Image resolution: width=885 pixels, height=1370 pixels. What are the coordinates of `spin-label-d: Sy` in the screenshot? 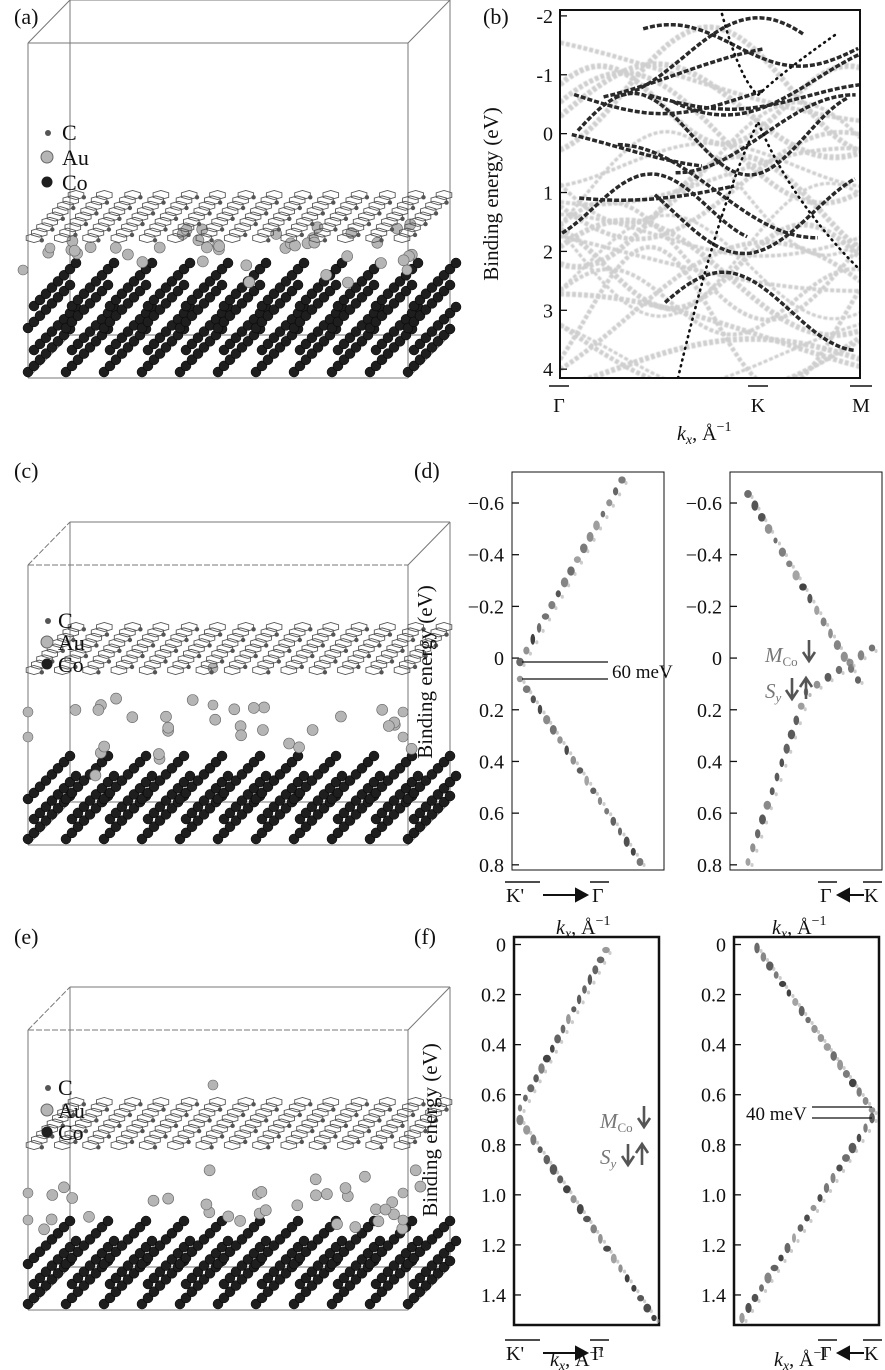 It's located at (773, 692).